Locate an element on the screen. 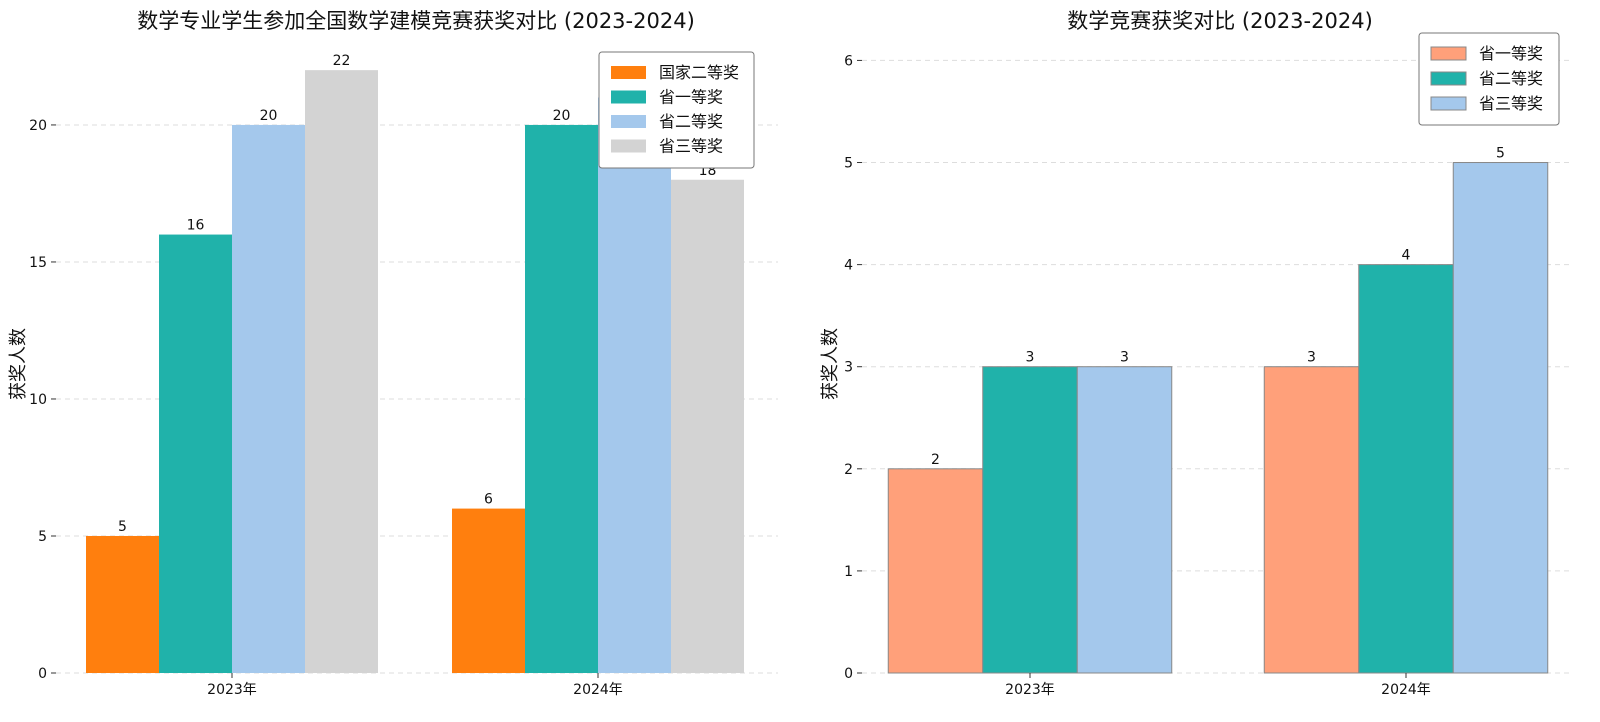  legend-box is located at coordinates (676, 110).